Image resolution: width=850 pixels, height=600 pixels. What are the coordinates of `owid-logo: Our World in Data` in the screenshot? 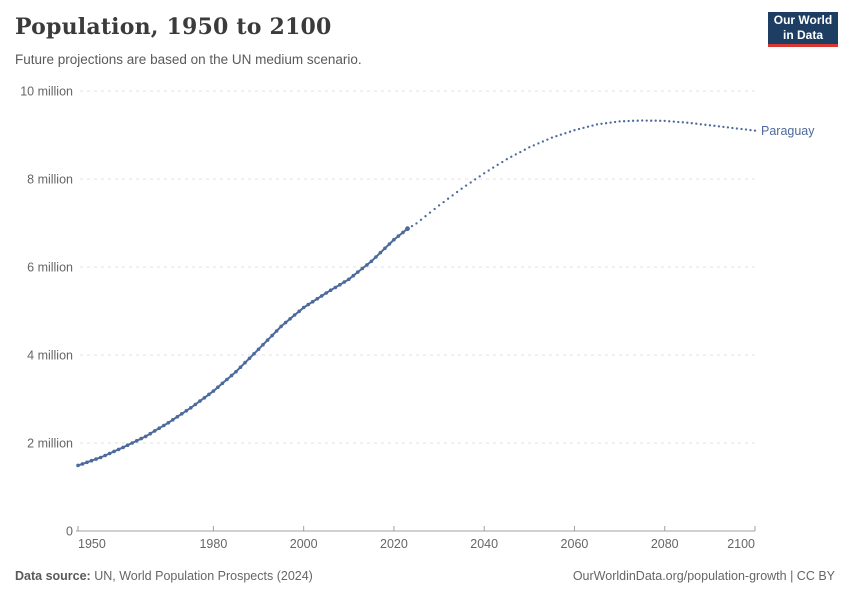 It's located at (803, 29).